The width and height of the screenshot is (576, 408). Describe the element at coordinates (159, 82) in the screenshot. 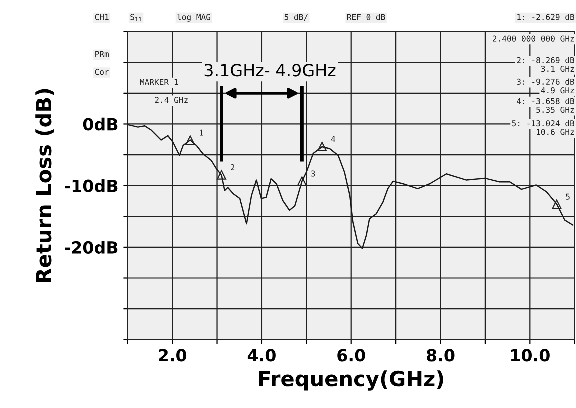

I see `annotation: MARKER 1` at that location.